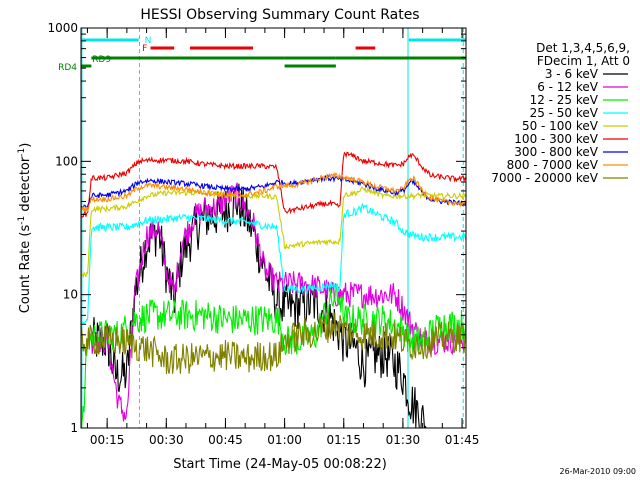  What do you see at coordinates (343, 440) in the screenshot?
I see `x-tick-label: 01:15` at bounding box center [343, 440].